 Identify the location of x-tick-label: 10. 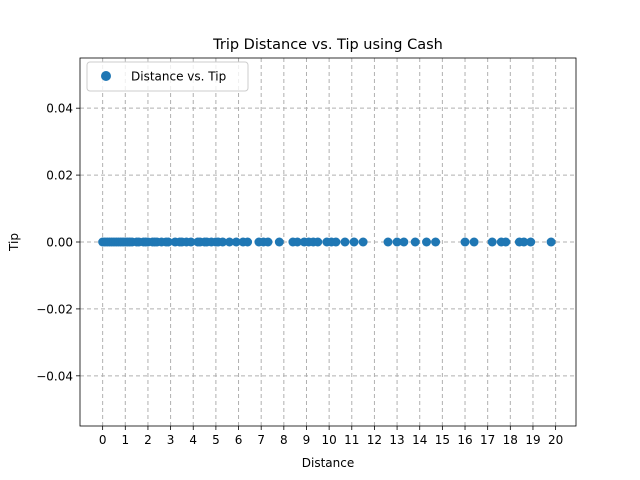
(328, 440).